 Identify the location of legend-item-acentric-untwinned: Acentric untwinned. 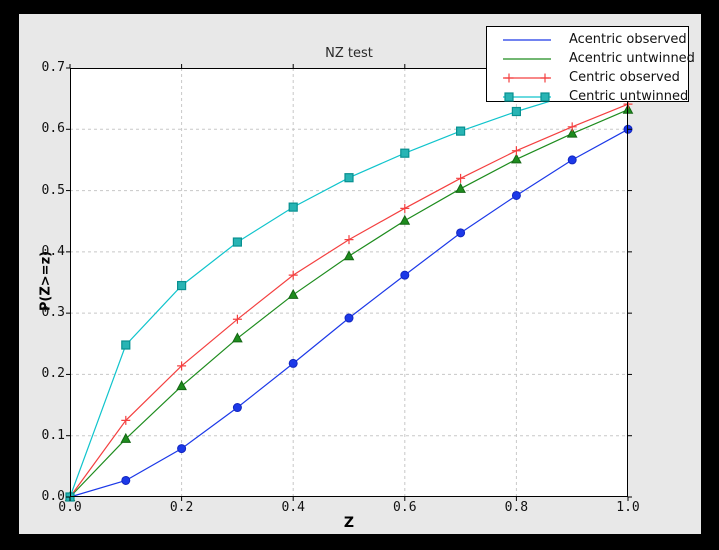
(591, 58).